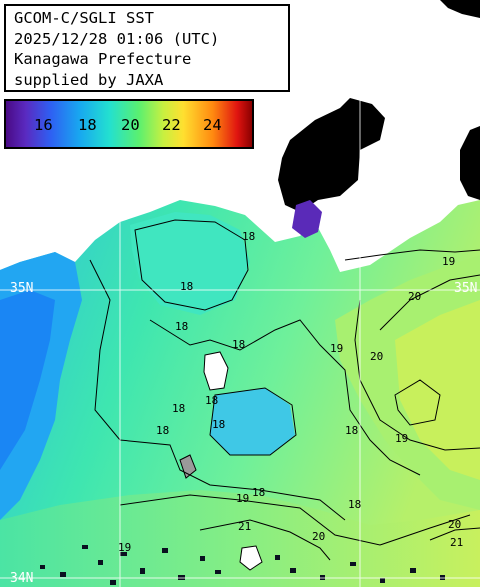 Image resolution: width=480 pixels, height=587 pixels. What do you see at coordinates (21, 578) in the screenshot?
I see `latitude-label: 34N` at bounding box center [21, 578].